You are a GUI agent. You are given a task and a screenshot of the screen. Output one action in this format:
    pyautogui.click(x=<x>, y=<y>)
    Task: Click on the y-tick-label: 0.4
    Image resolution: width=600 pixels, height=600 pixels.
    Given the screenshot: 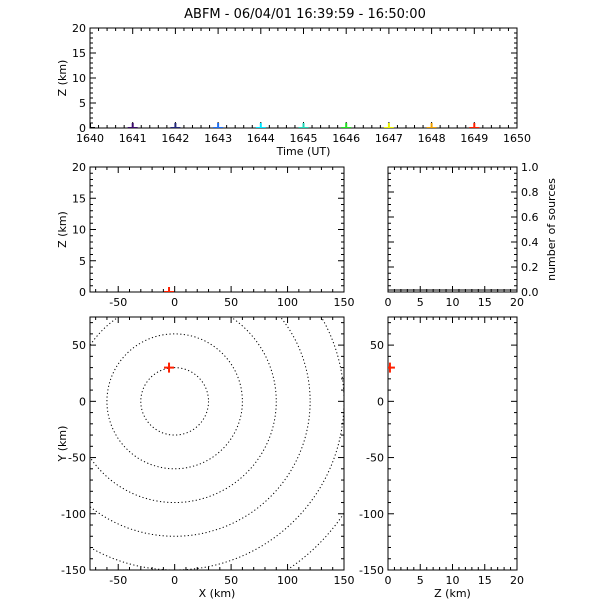 What is the action you would take?
    pyautogui.click(x=530, y=242)
    